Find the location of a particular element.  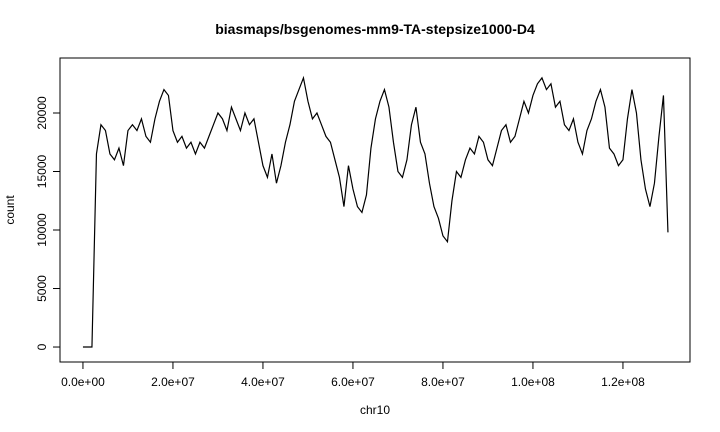

y-tick-label: 10000 is located at coordinates (42, 230).